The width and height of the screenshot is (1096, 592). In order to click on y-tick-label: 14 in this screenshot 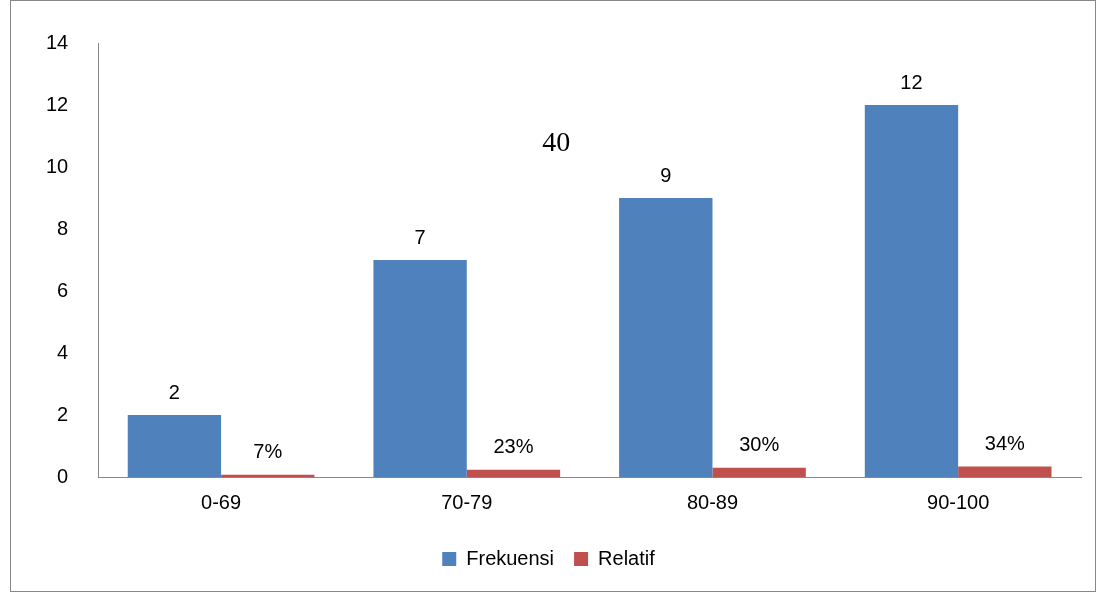, I will do `click(57, 41)`.